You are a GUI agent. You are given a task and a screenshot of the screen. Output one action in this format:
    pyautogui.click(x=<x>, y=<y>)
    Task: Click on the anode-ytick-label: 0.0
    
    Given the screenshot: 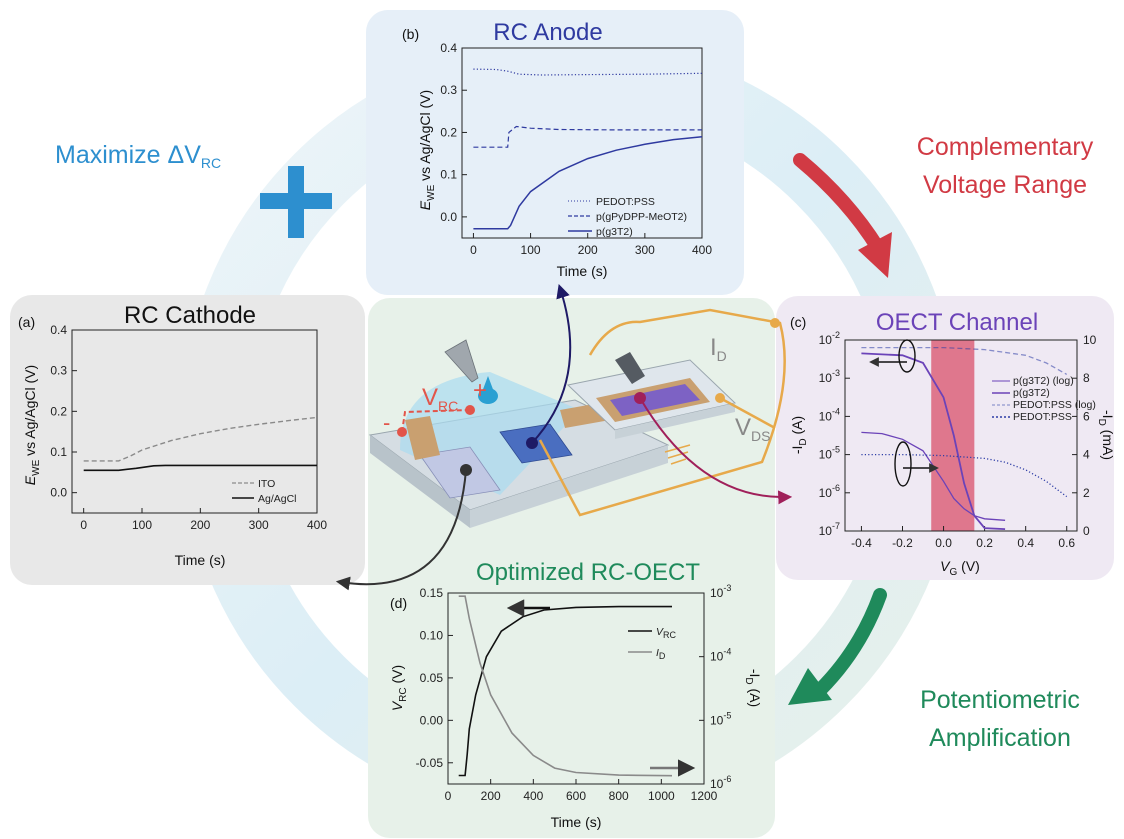 What is the action you would take?
    pyautogui.click(x=448, y=217)
    